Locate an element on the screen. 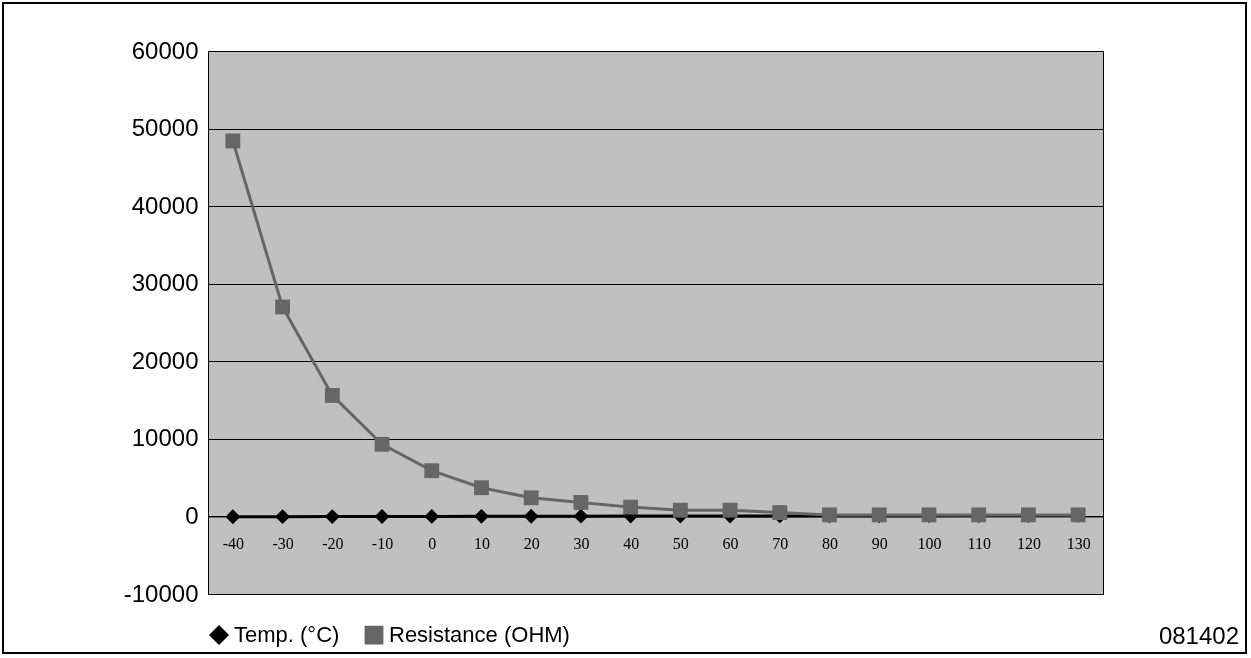 This screenshot has width=1251, height=658. y-tick-label: 40000 is located at coordinates (165, 205).